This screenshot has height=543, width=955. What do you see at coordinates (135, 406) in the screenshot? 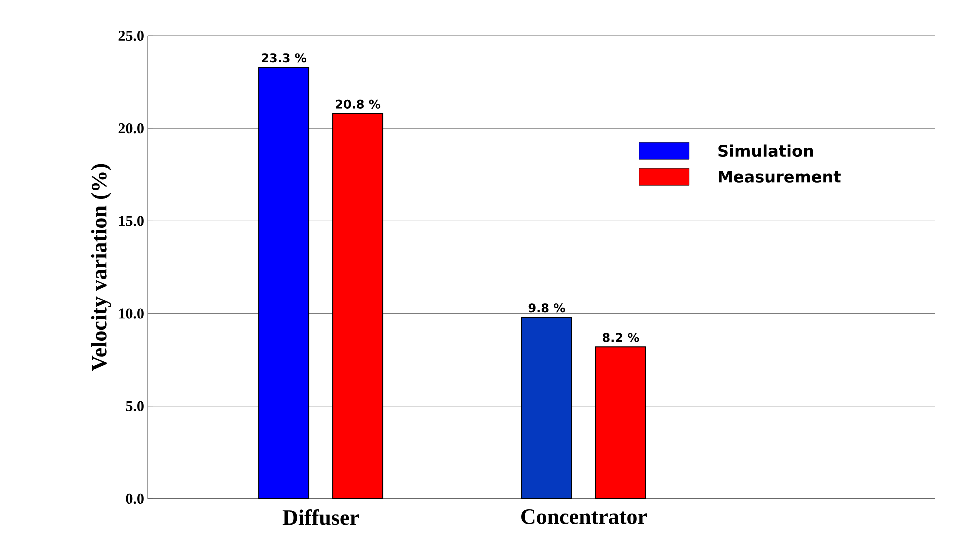
I see `y-tick-label: 5.0` at bounding box center [135, 406].